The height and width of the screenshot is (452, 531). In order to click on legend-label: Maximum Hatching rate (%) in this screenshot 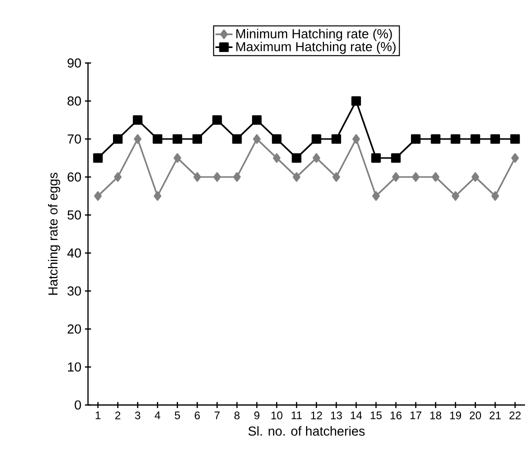, I will do `click(316, 48)`.